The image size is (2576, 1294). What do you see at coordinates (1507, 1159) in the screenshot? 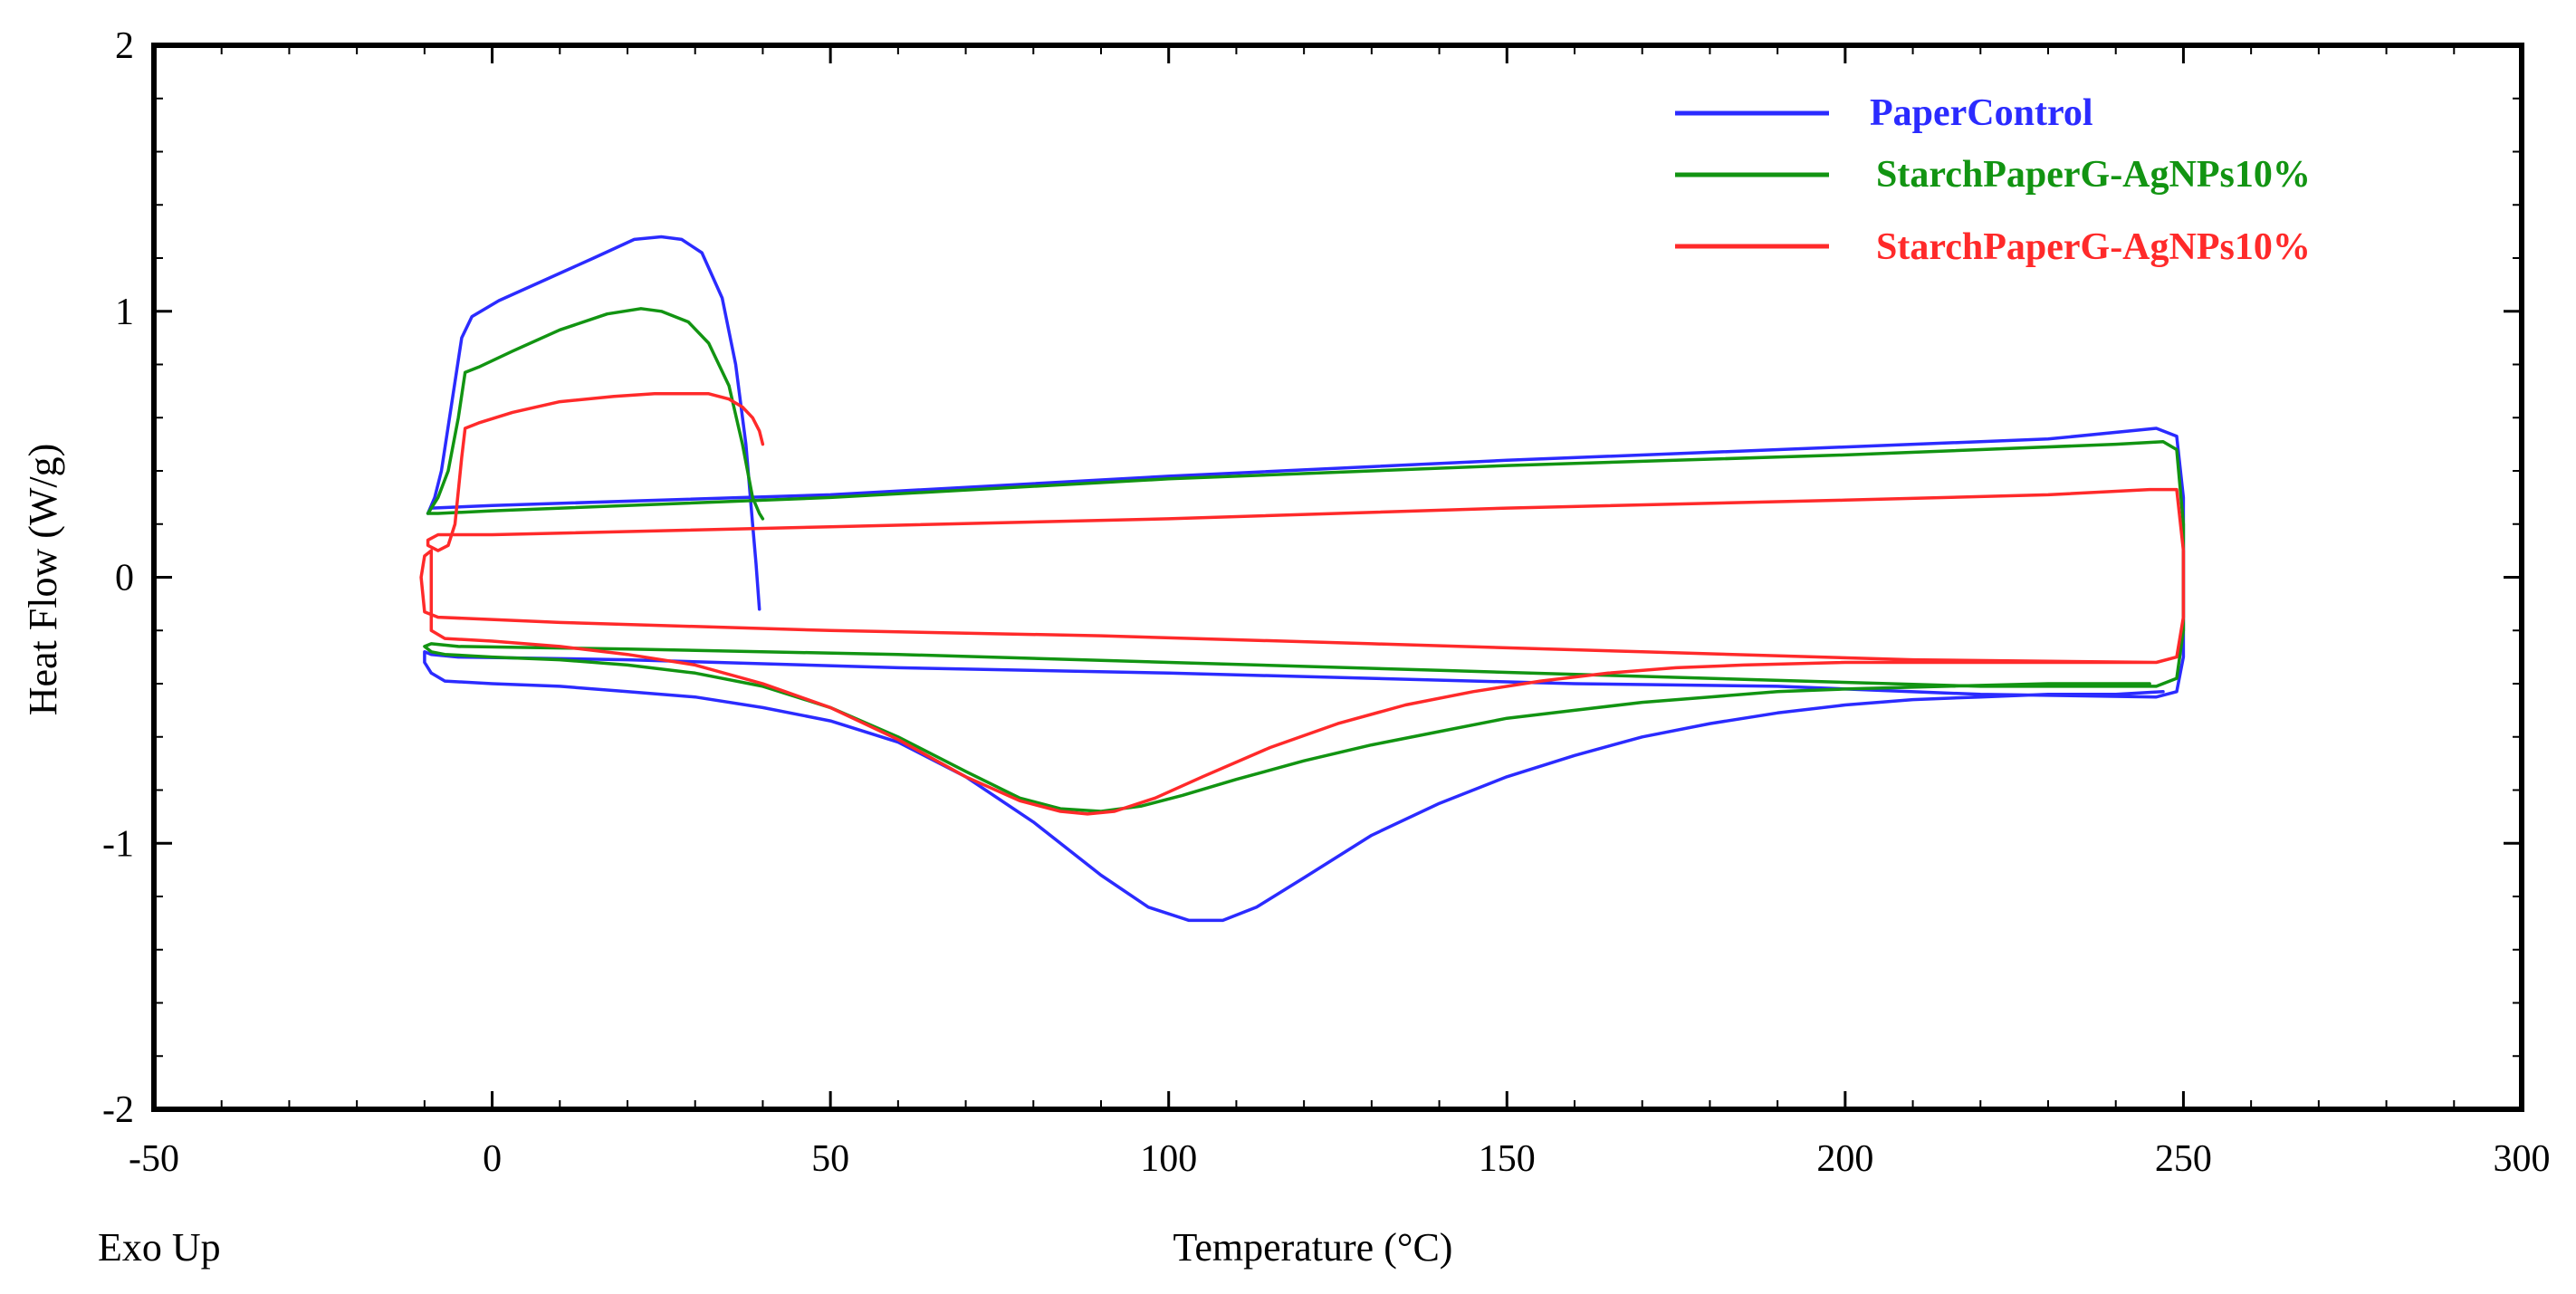
I see `x-tick-label: 150` at bounding box center [1507, 1159].